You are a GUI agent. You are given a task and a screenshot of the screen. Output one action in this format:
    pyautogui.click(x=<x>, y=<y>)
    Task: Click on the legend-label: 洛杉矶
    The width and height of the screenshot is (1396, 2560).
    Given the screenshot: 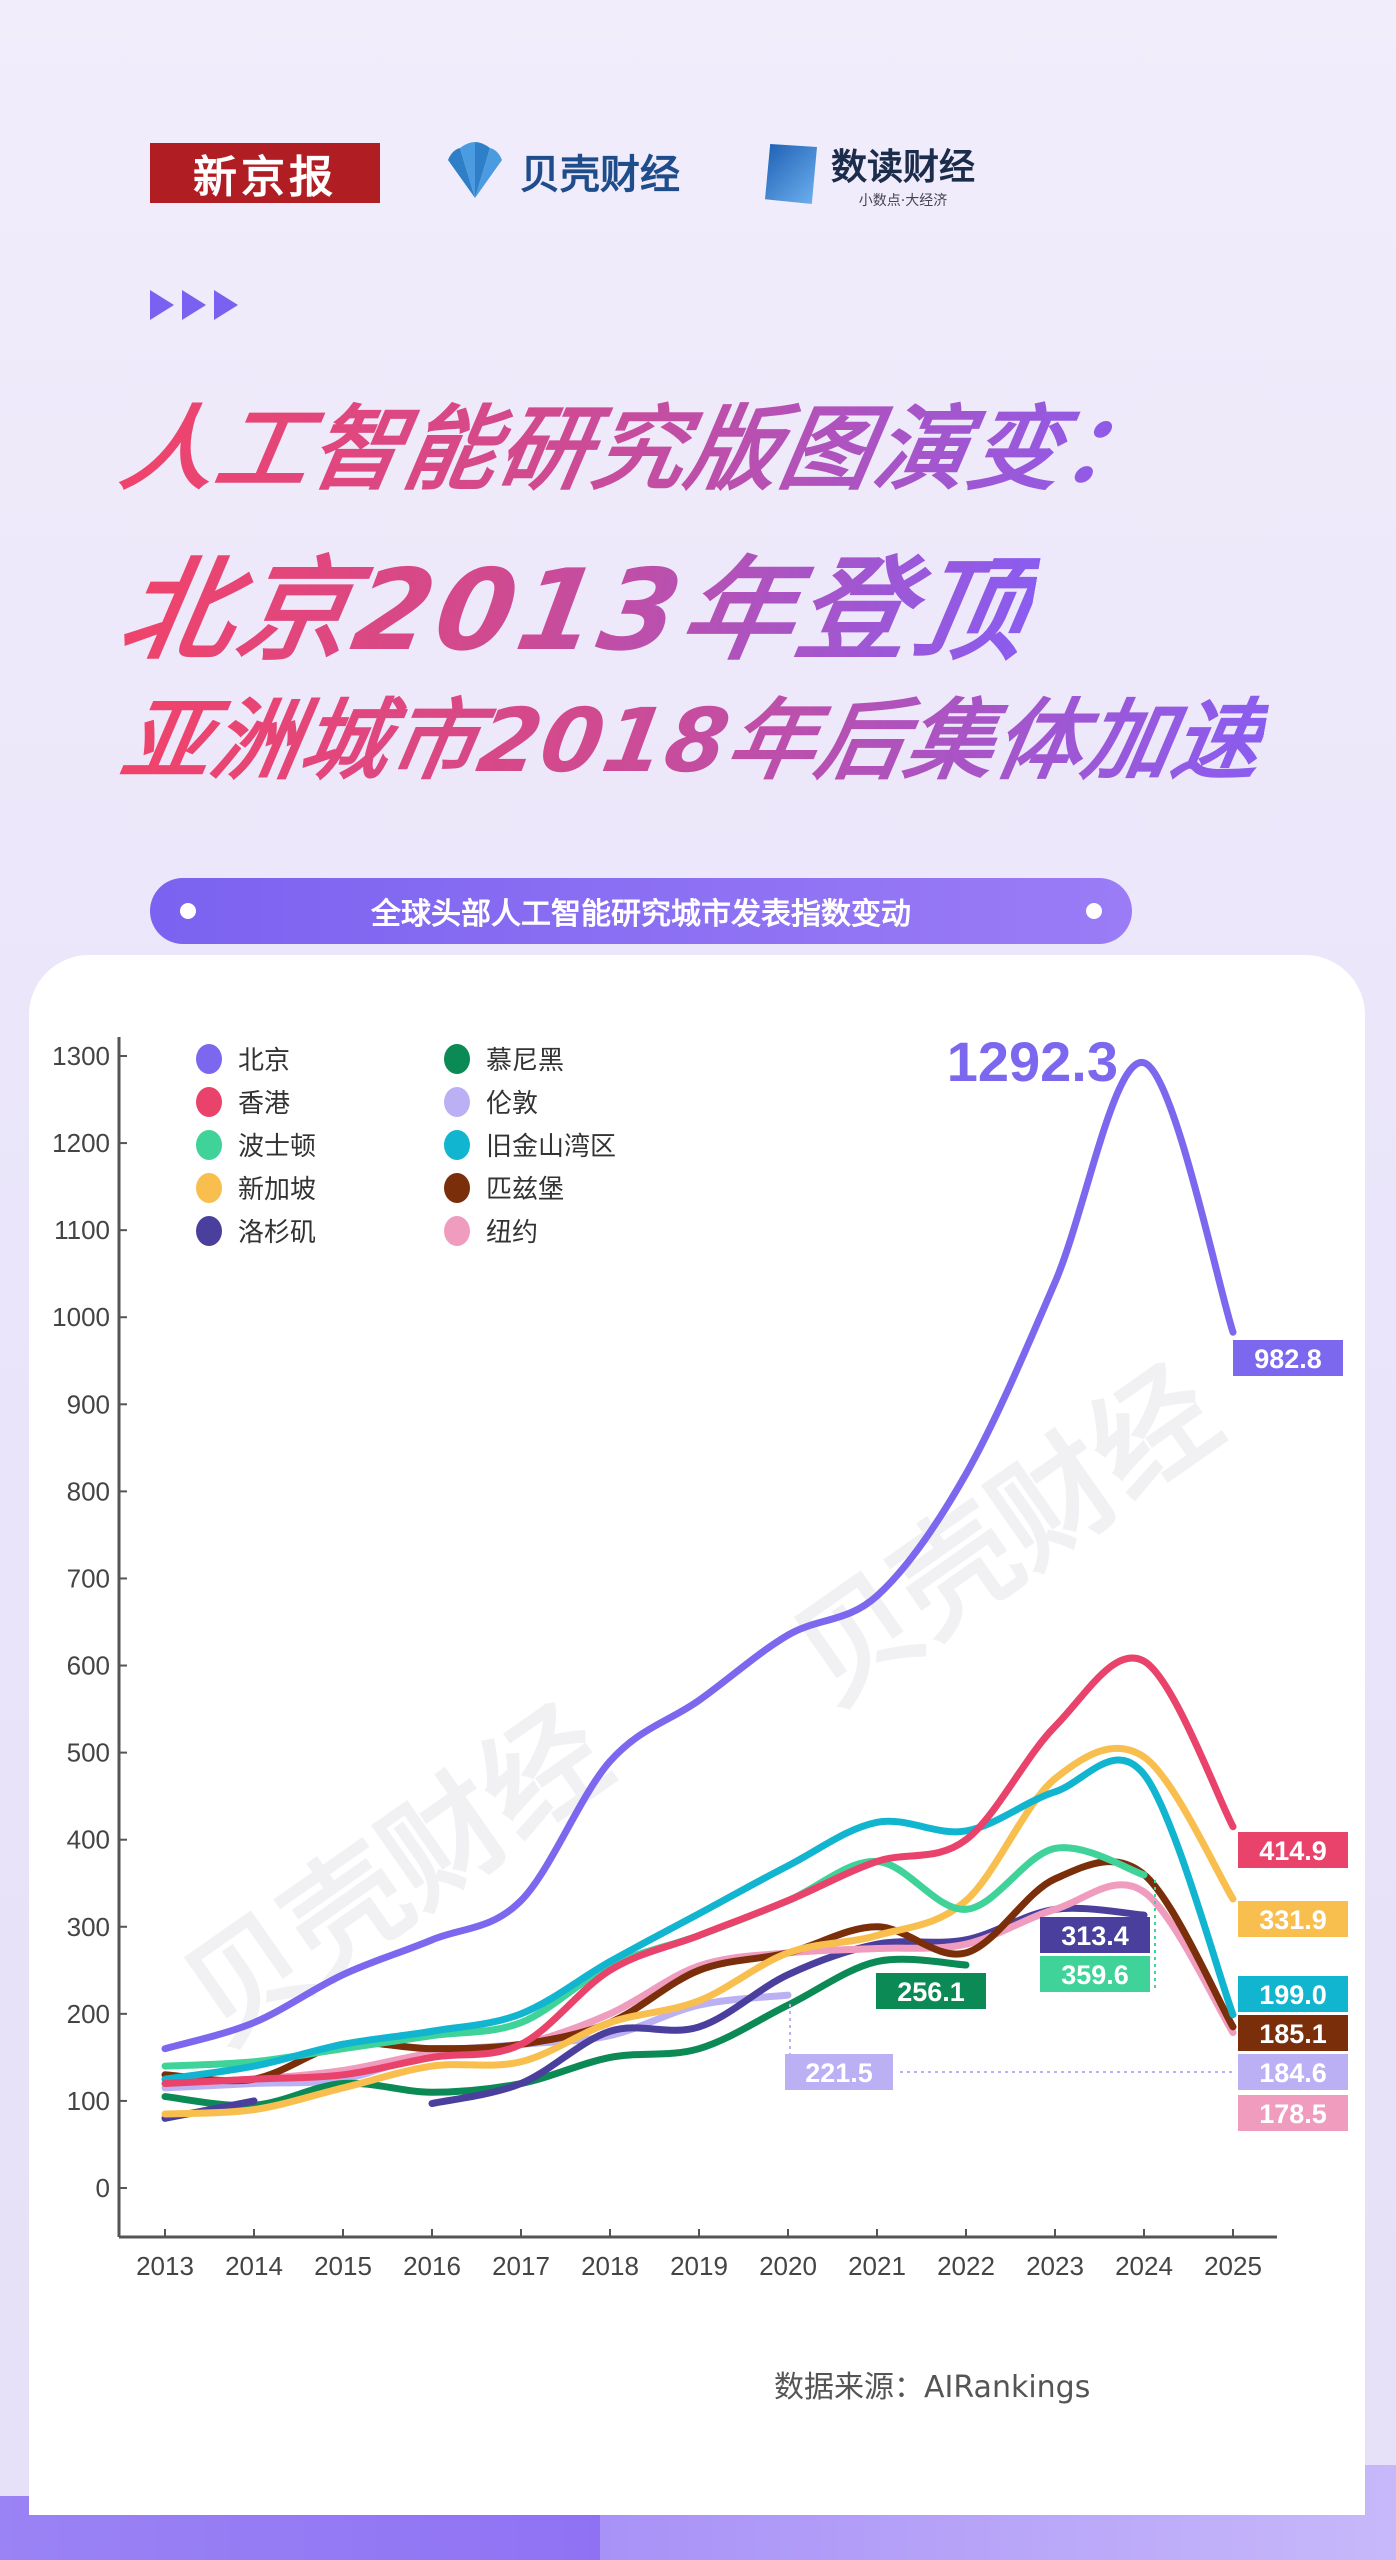 What is the action you would take?
    pyautogui.click(x=277, y=1233)
    